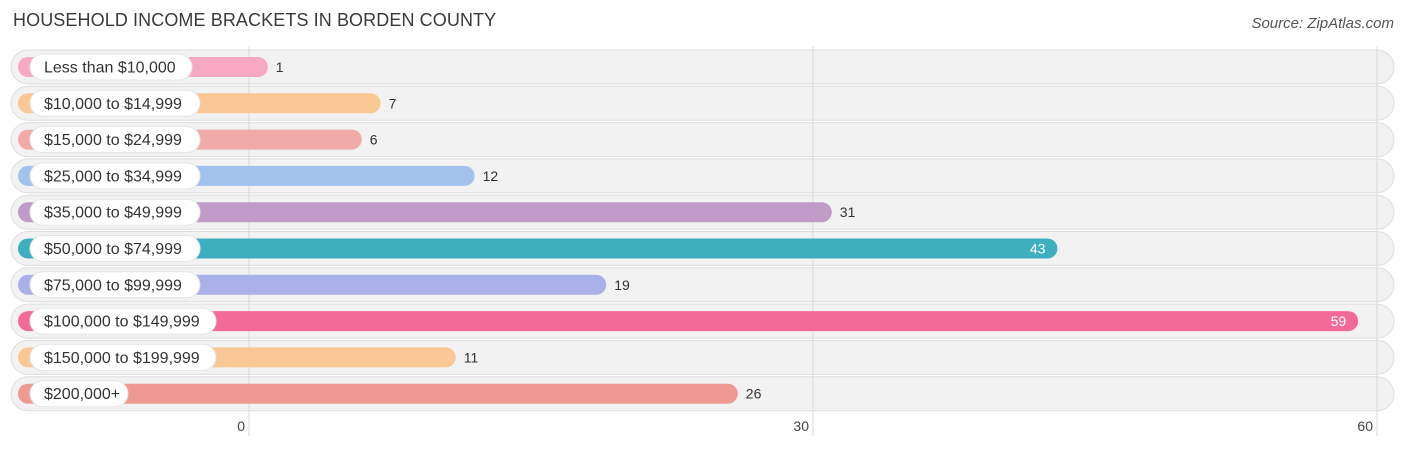 This screenshot has width=1406, height=449. Describe the element at coordinates (374, 140) in the screenshot. I see `value-label: 6` at that location.